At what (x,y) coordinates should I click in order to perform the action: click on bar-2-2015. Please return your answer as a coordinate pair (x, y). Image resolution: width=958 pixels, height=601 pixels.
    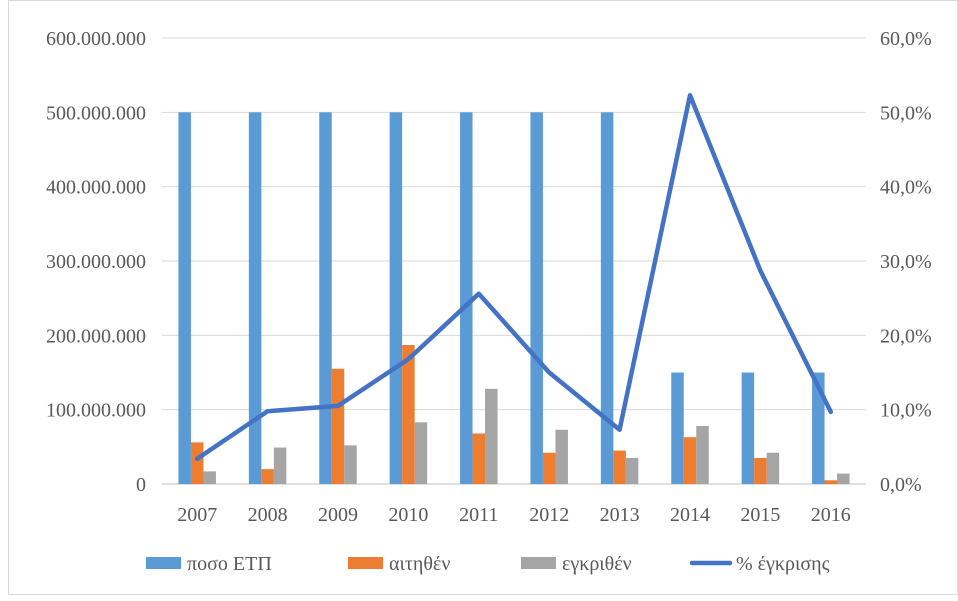
    Looking at the image, I should click on (760, 470).